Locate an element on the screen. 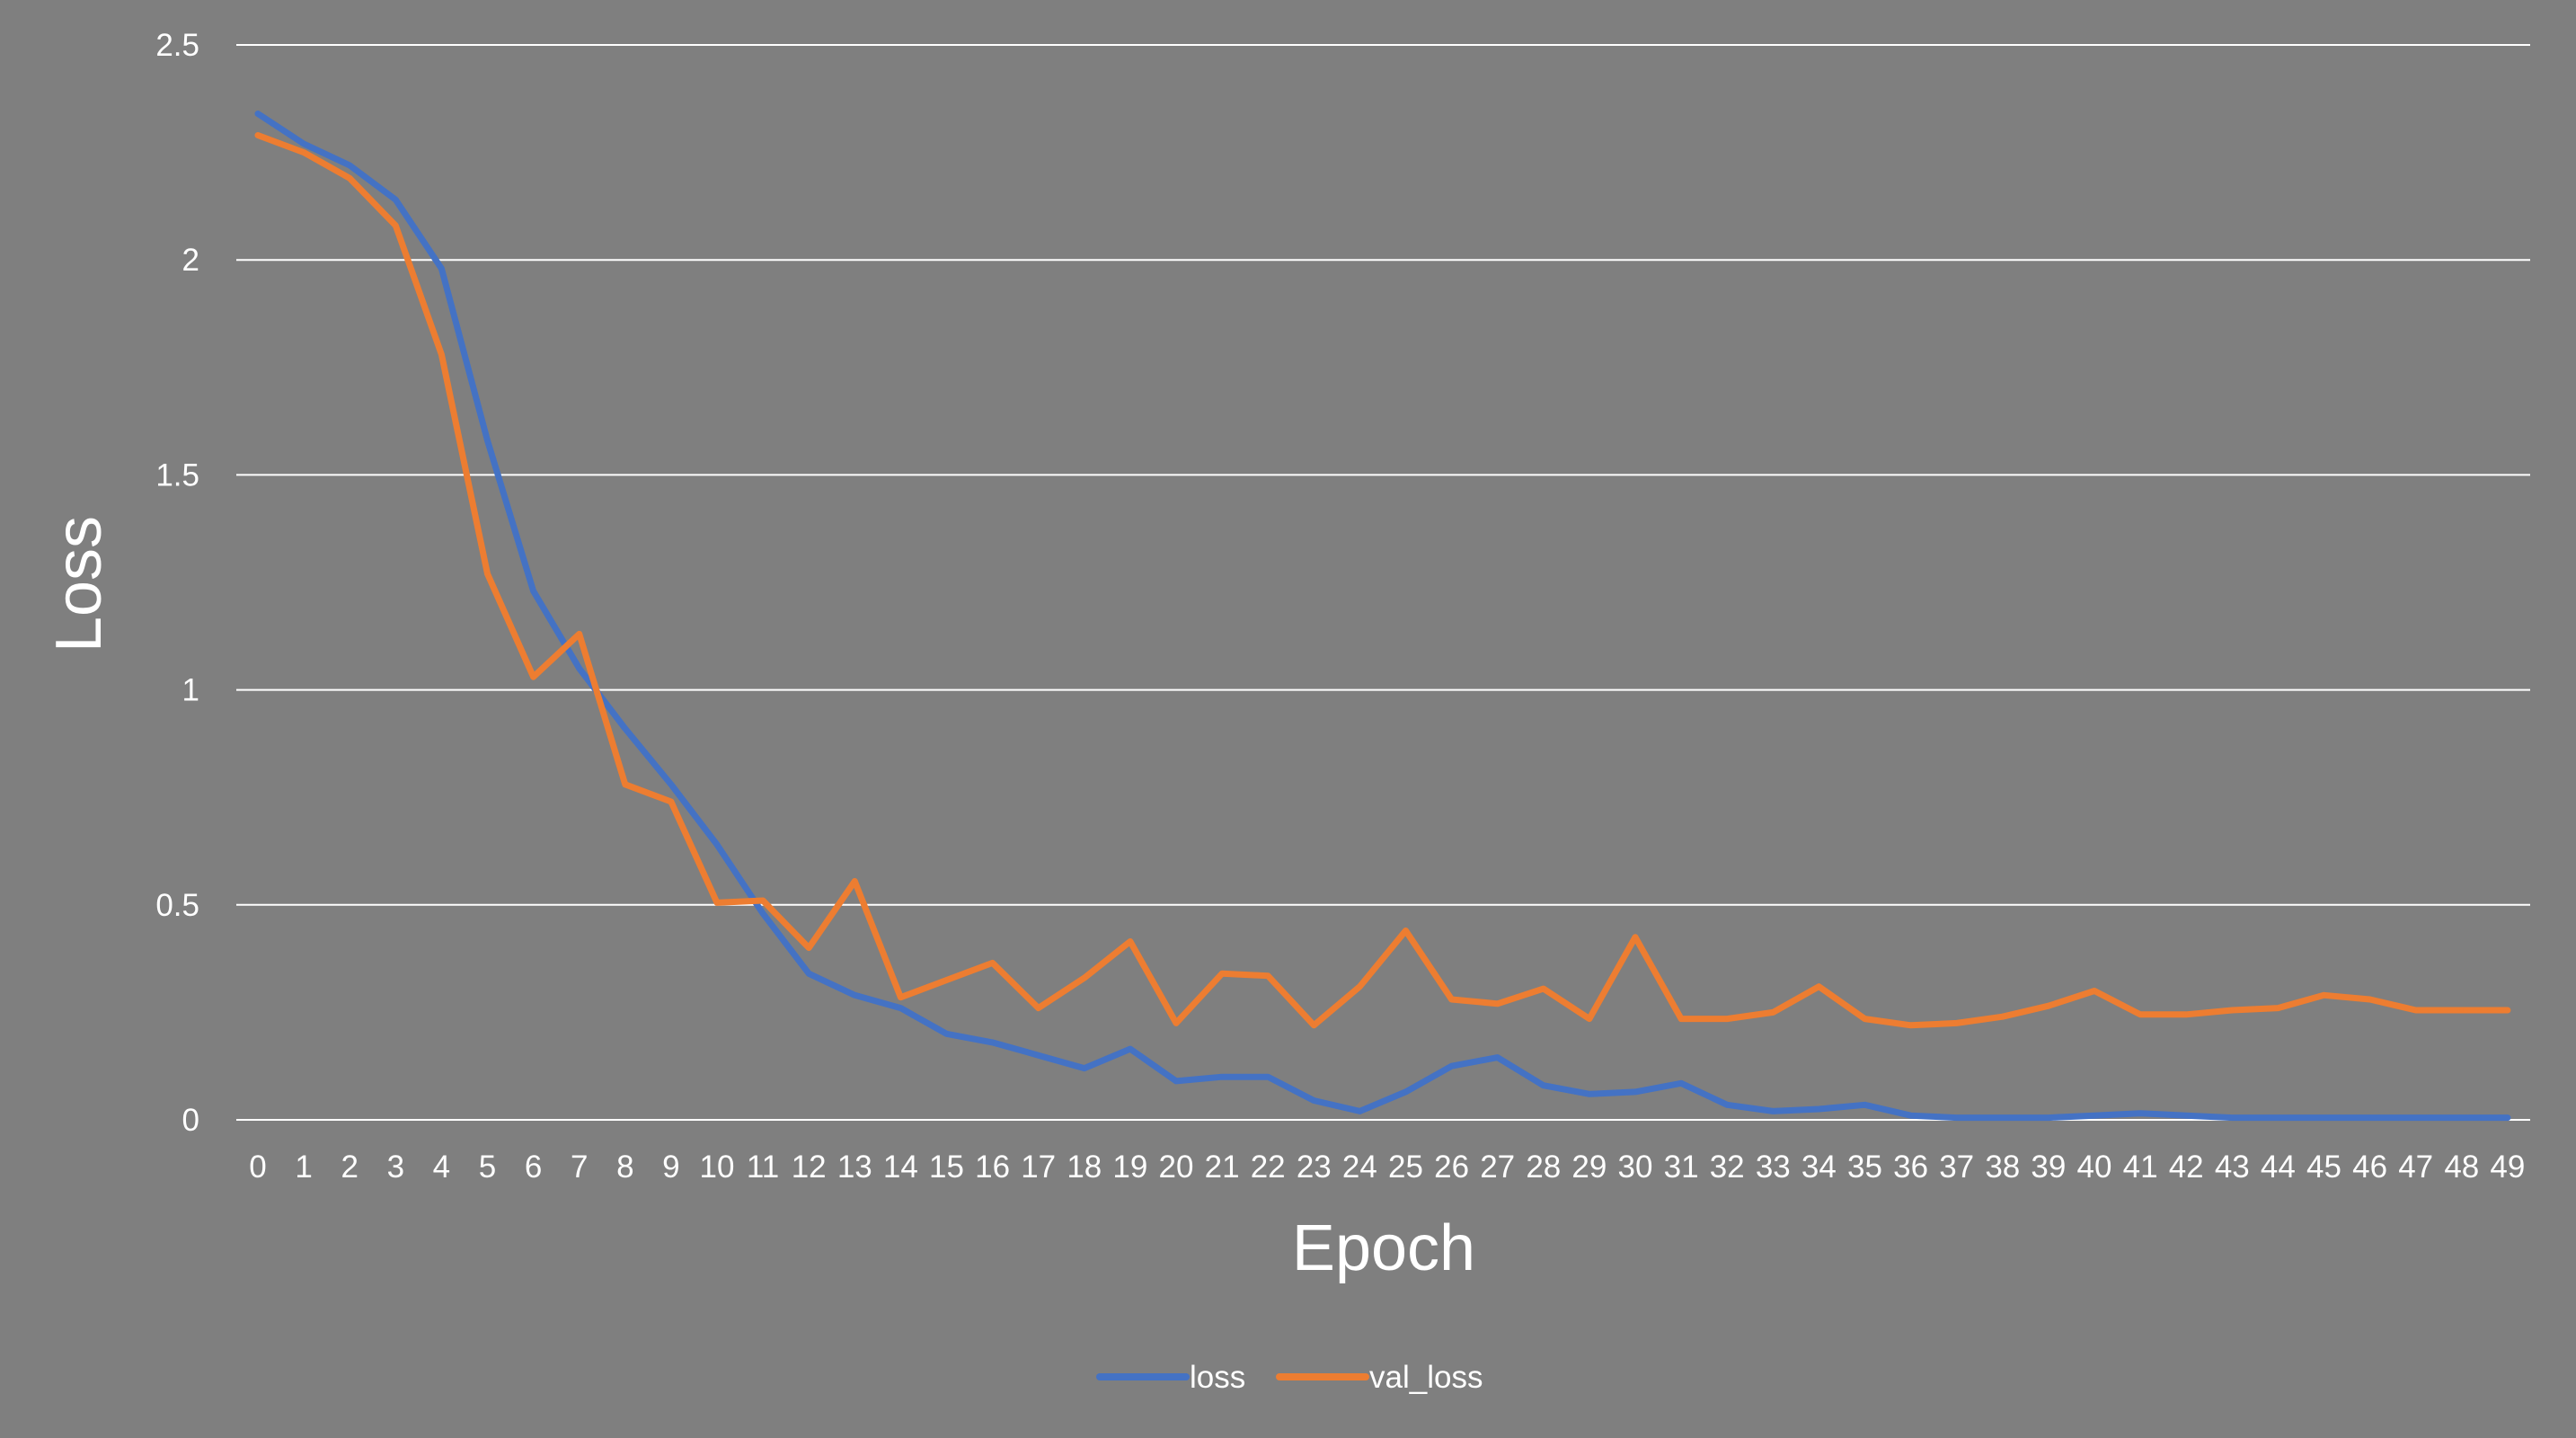 This screenshot has height=1438, width=2576. x-tick-label: 0 is located at coordinates (257, 1167).